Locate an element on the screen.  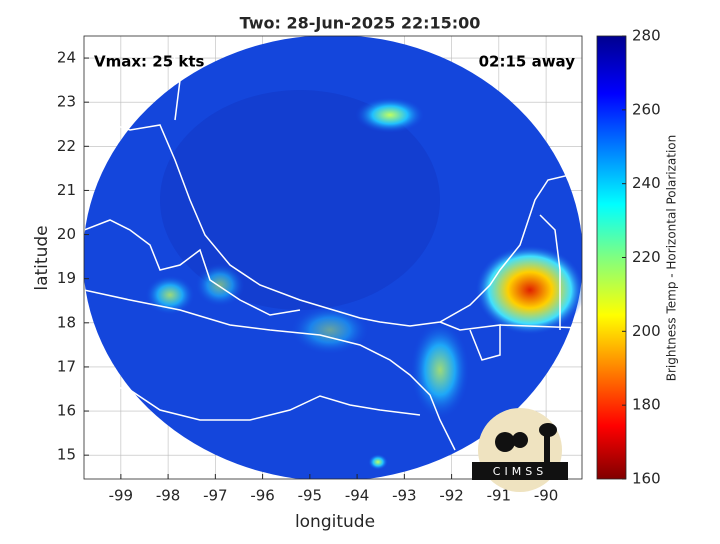
y-tick-label: 16 is located at coordinates (66, 411).